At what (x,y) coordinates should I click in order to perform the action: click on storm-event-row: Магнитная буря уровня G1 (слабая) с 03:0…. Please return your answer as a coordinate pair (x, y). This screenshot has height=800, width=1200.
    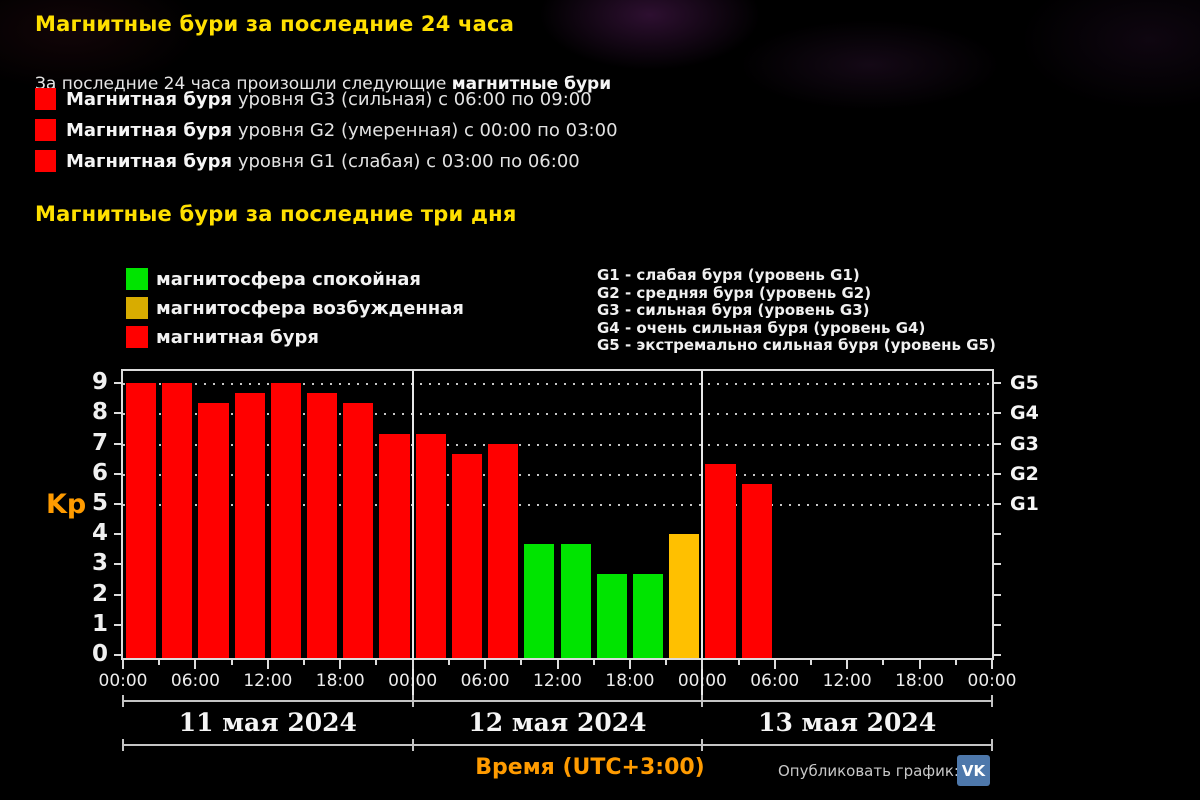
    Looking at the image, I should click on (307, 161).